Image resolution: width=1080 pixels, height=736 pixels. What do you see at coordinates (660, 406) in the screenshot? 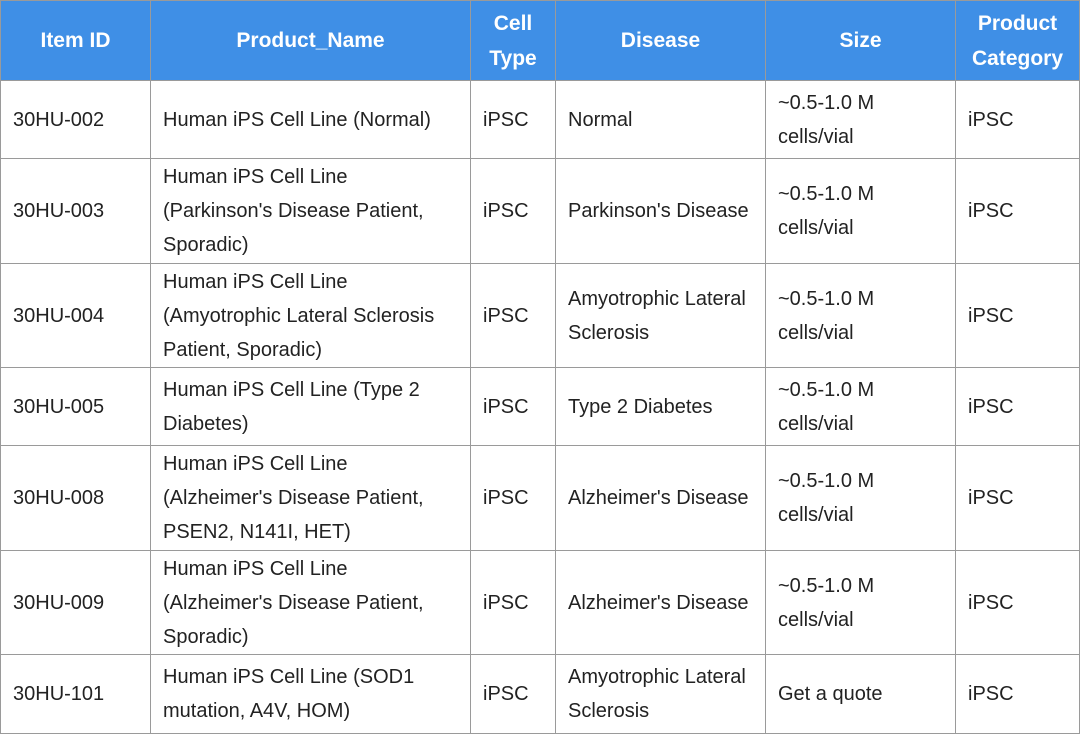
I see `table-cell: Type 2 Diabetes` at bounding box center [660, 406].